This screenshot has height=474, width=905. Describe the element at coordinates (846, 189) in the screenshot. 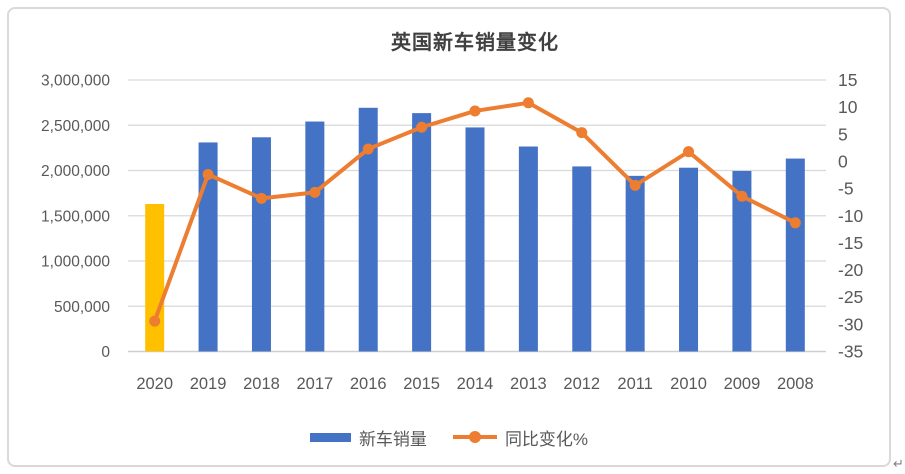

I see `right-axis-tick-label: -5` at that location.